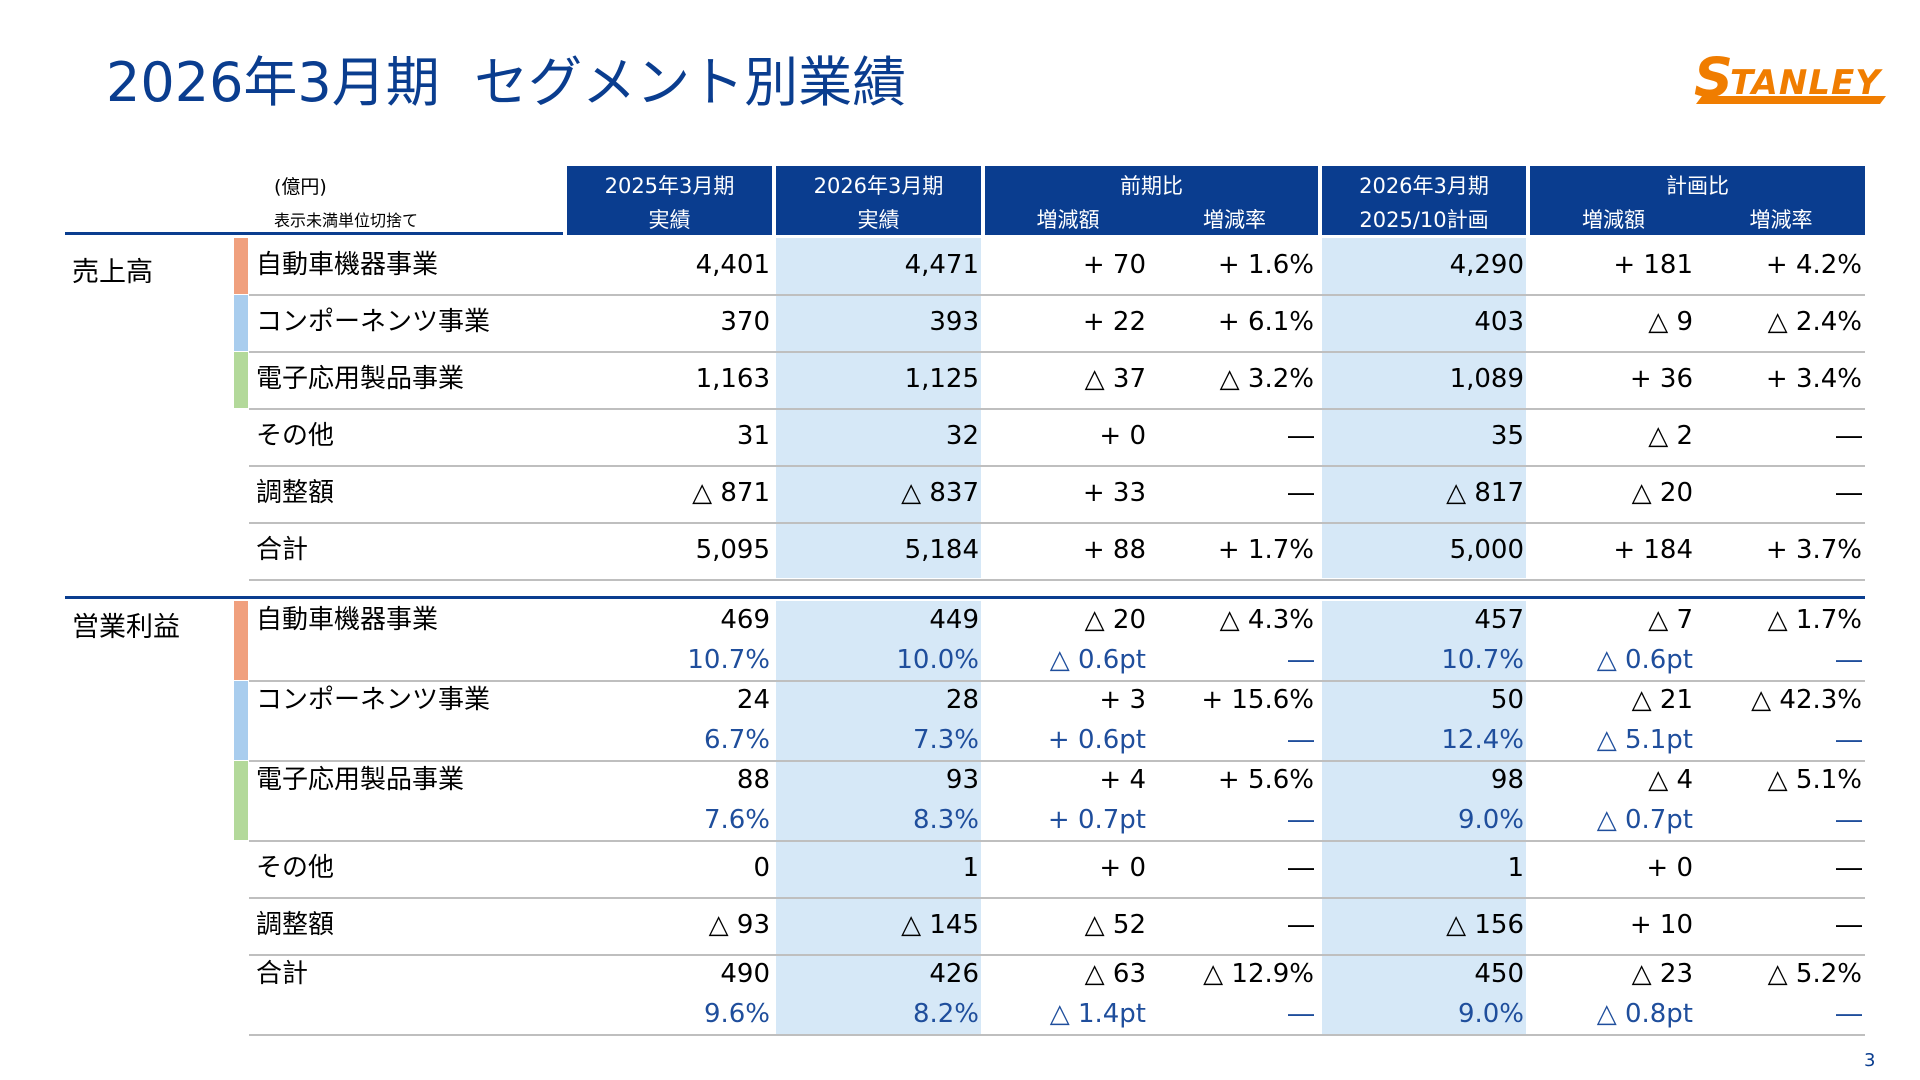 The width and height of the screenshot is (1920, 1080). I want to click on margin-fy2025-actual: 7.6%, so click(736, 820).